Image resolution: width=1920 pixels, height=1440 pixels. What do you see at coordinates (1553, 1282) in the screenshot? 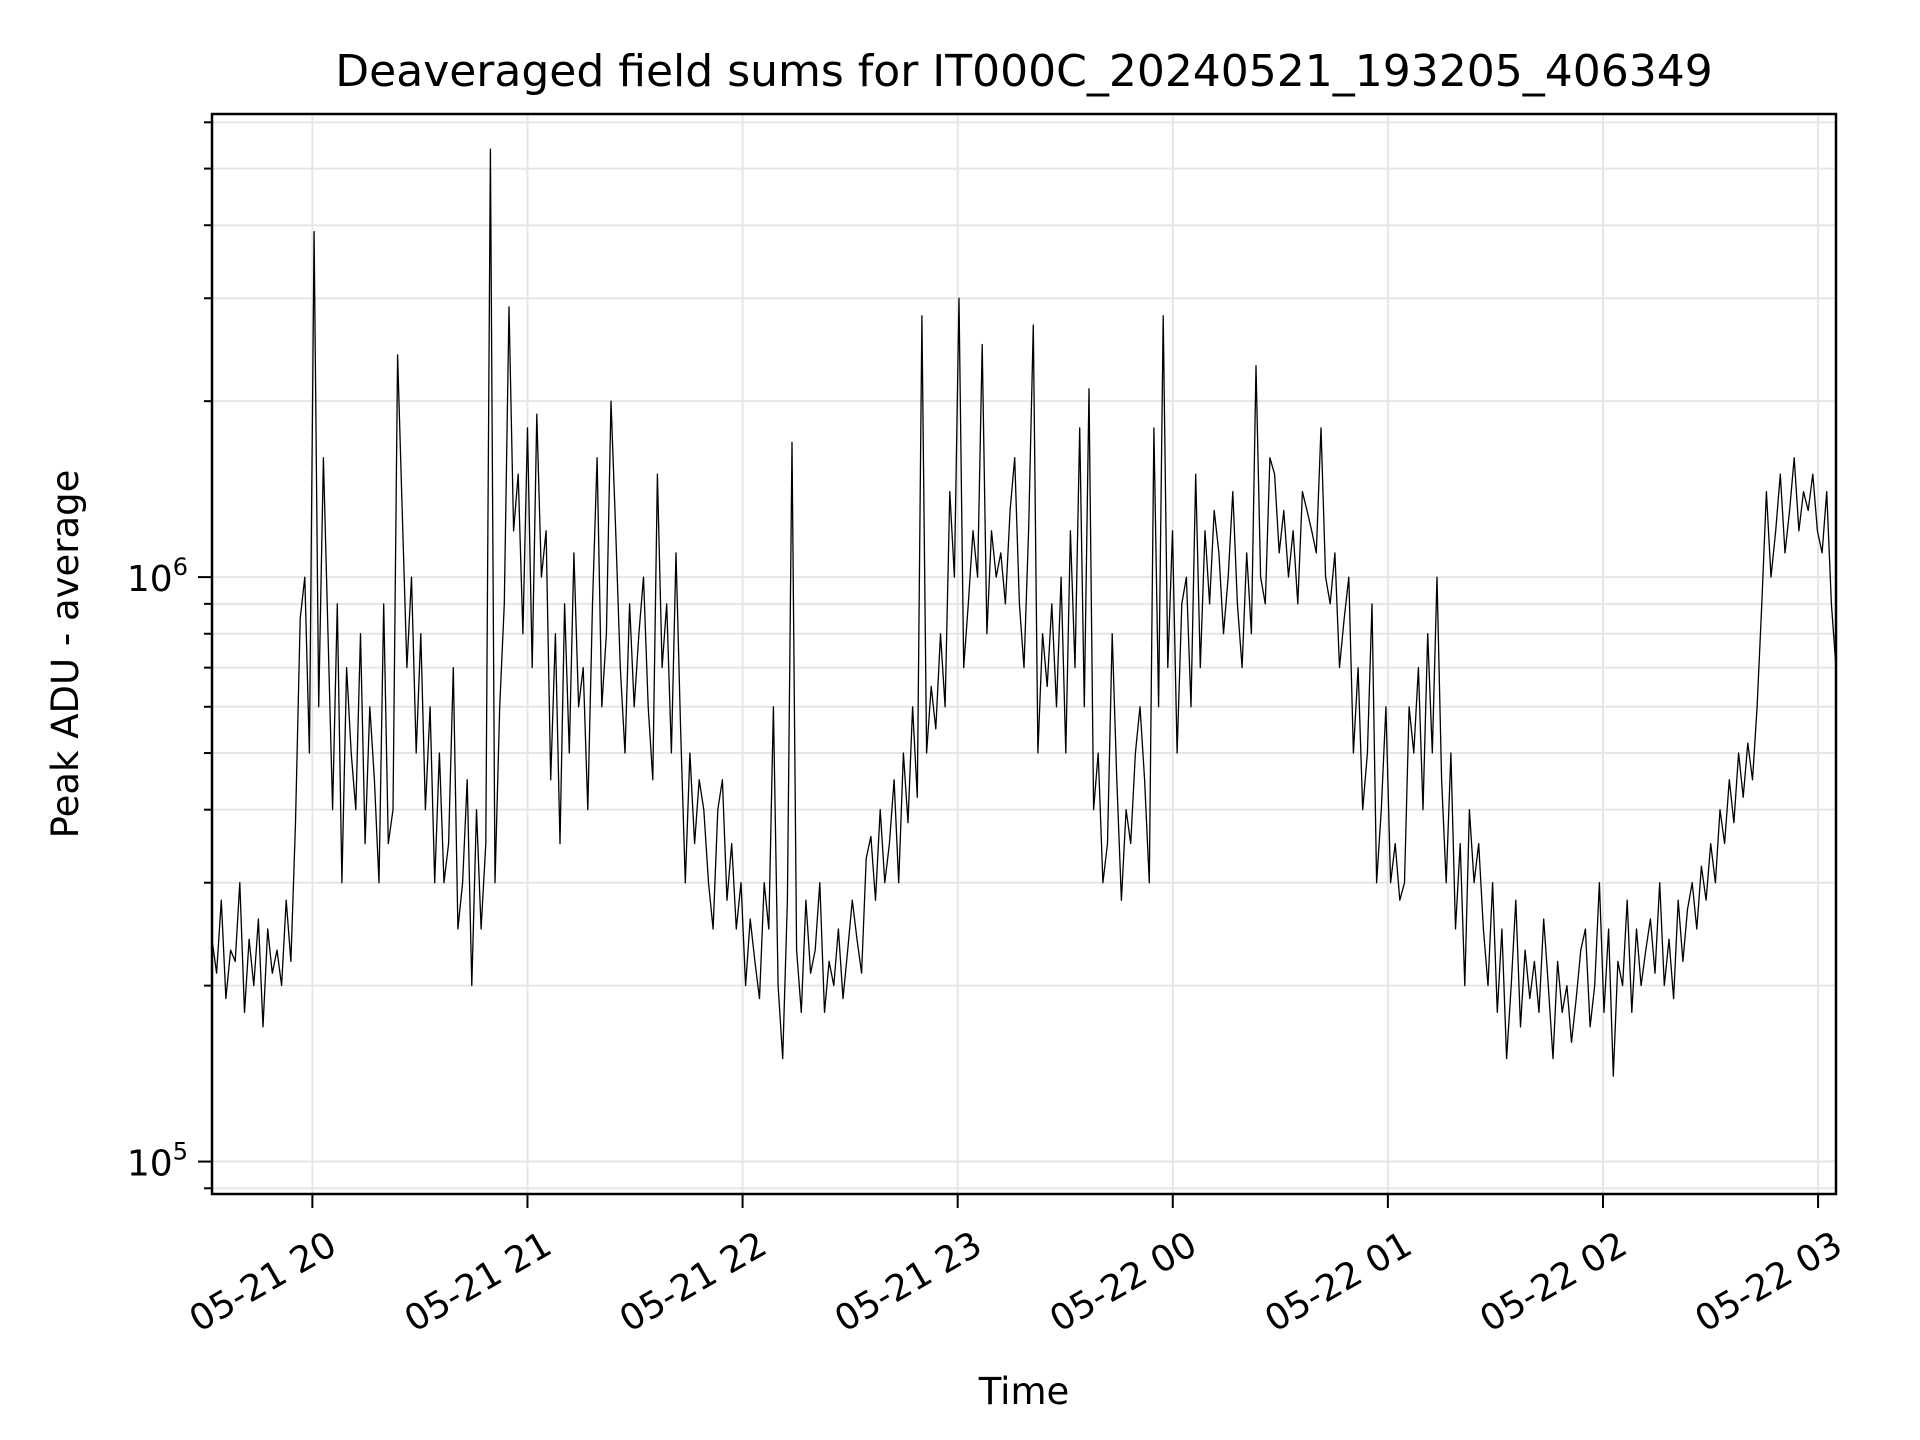
I see `x-tick-label: 05-22 02` at bounding box center [1553, 1282].